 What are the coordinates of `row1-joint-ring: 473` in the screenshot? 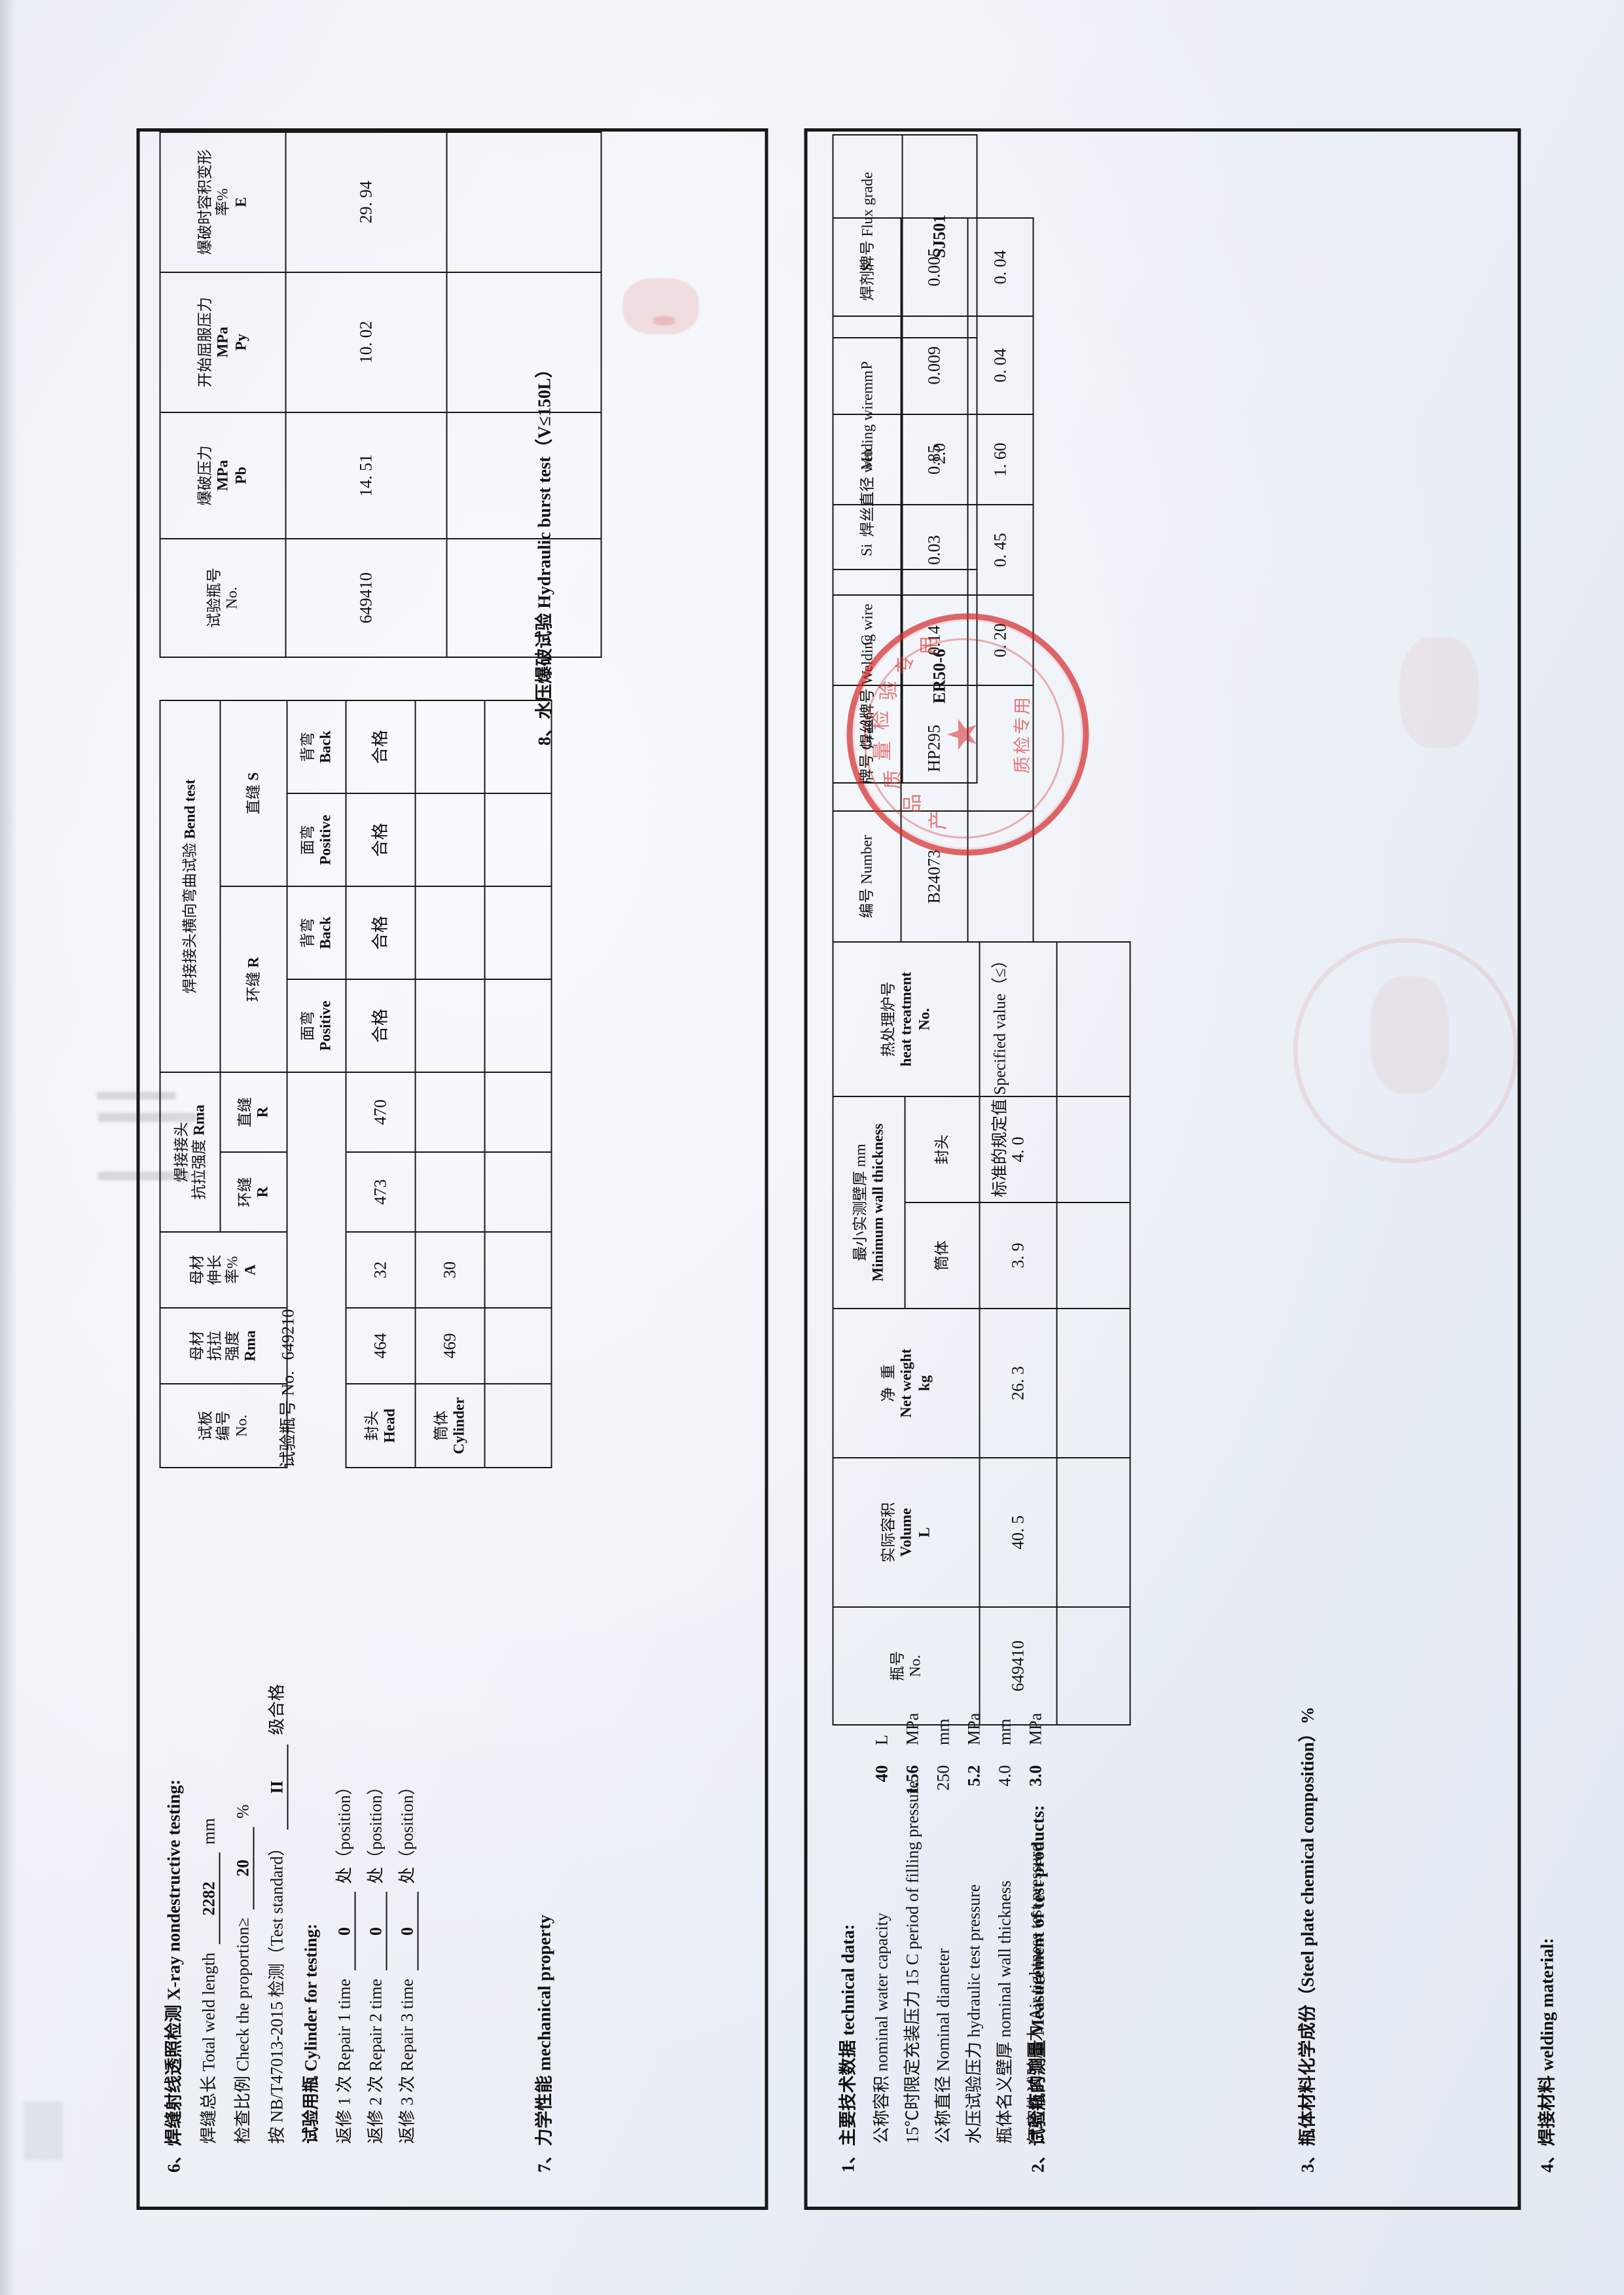 It's located at (380, 1192).